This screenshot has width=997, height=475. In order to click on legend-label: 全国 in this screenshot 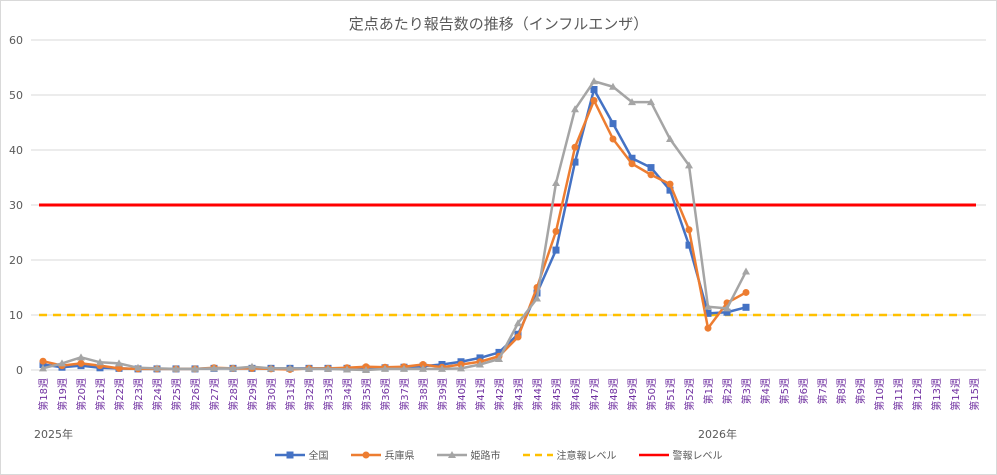, I will do `click(318, 456)`.